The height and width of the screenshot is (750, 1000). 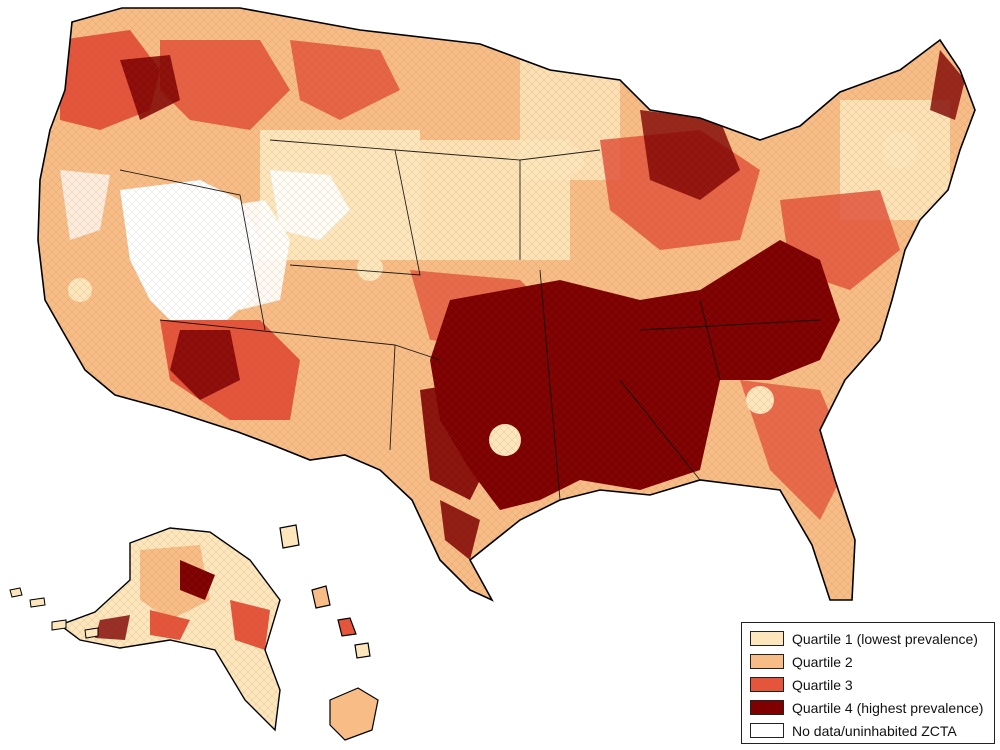 What do you see at coordinates (869, 661) in the screenshot?
I see `legend-item-quartile-2: Quartile 2` at bounding box center [869, 661].